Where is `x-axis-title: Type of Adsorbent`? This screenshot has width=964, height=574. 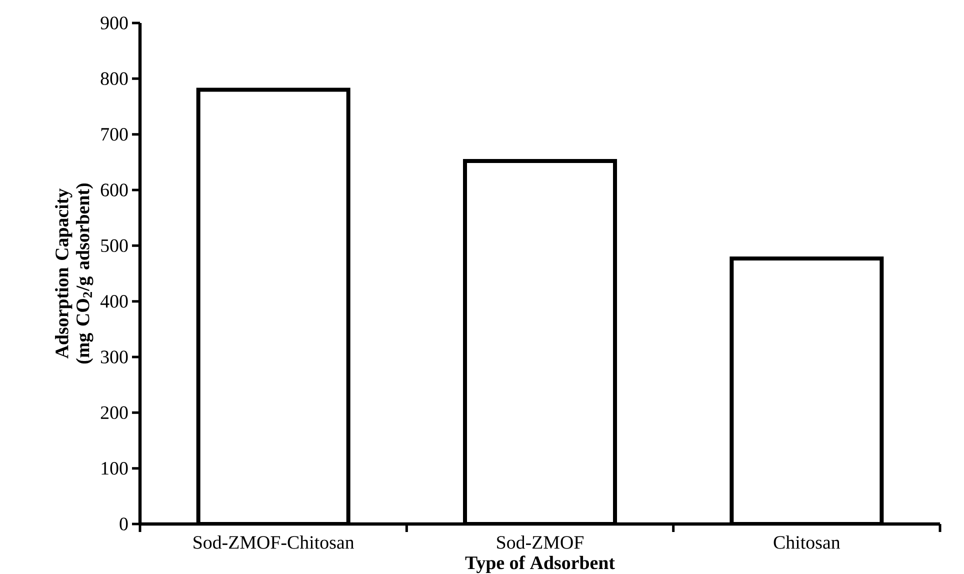 x-axis-title: Type of Adsorbent is located at coordinates (540, 565).